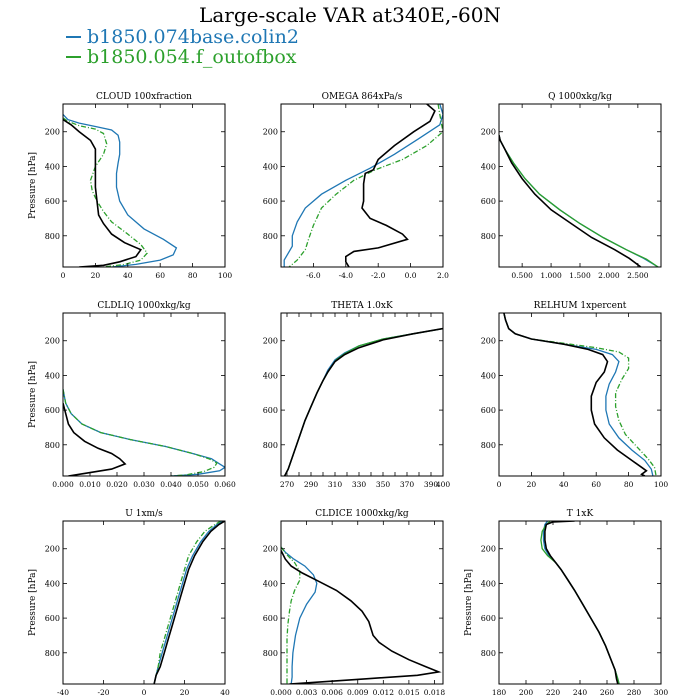 The image size is (700, 700). I want to click on x-tick-label: -6.0, so click(313, 275).